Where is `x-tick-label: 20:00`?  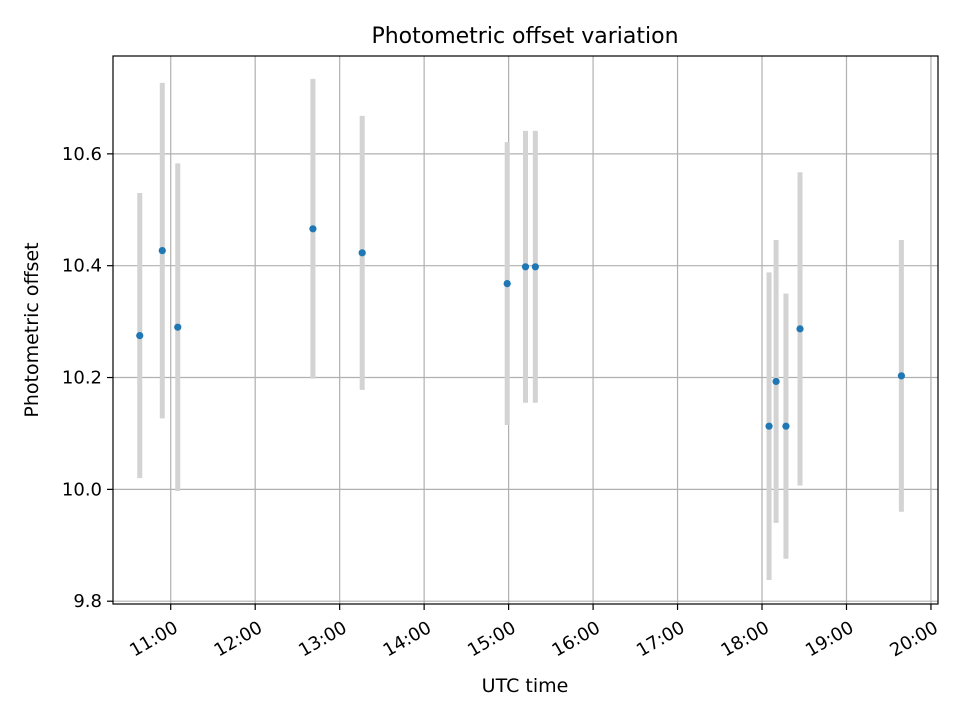 x-tick-label: 20:00 is located at coordinates (913, 639).